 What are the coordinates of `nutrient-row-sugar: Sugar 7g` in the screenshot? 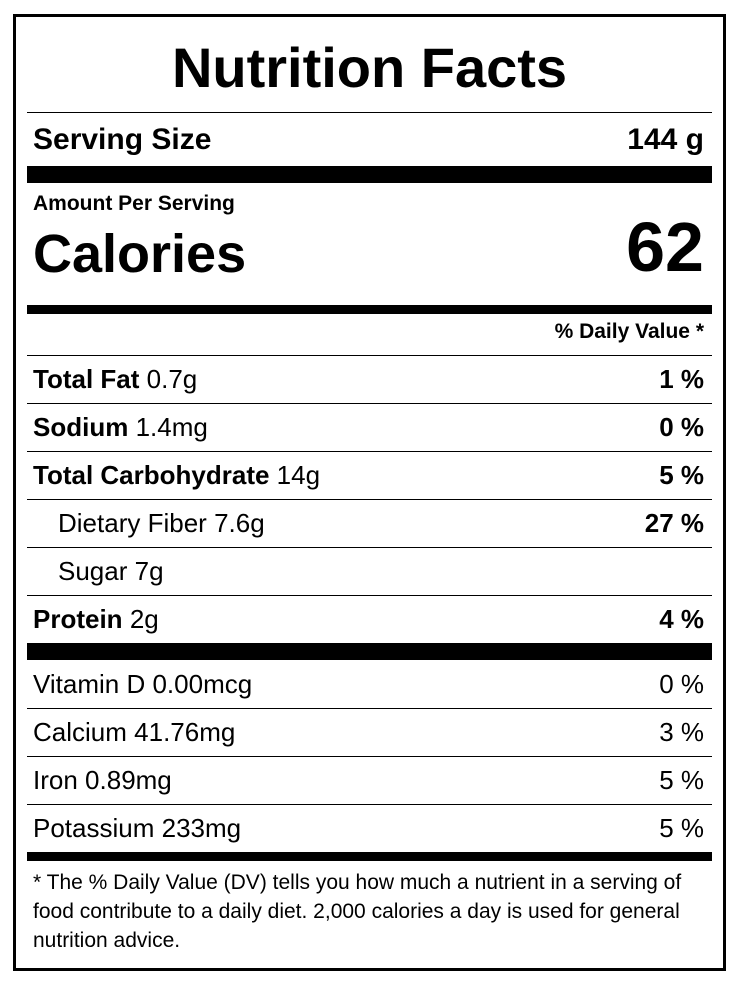 It's located at (369, 571).